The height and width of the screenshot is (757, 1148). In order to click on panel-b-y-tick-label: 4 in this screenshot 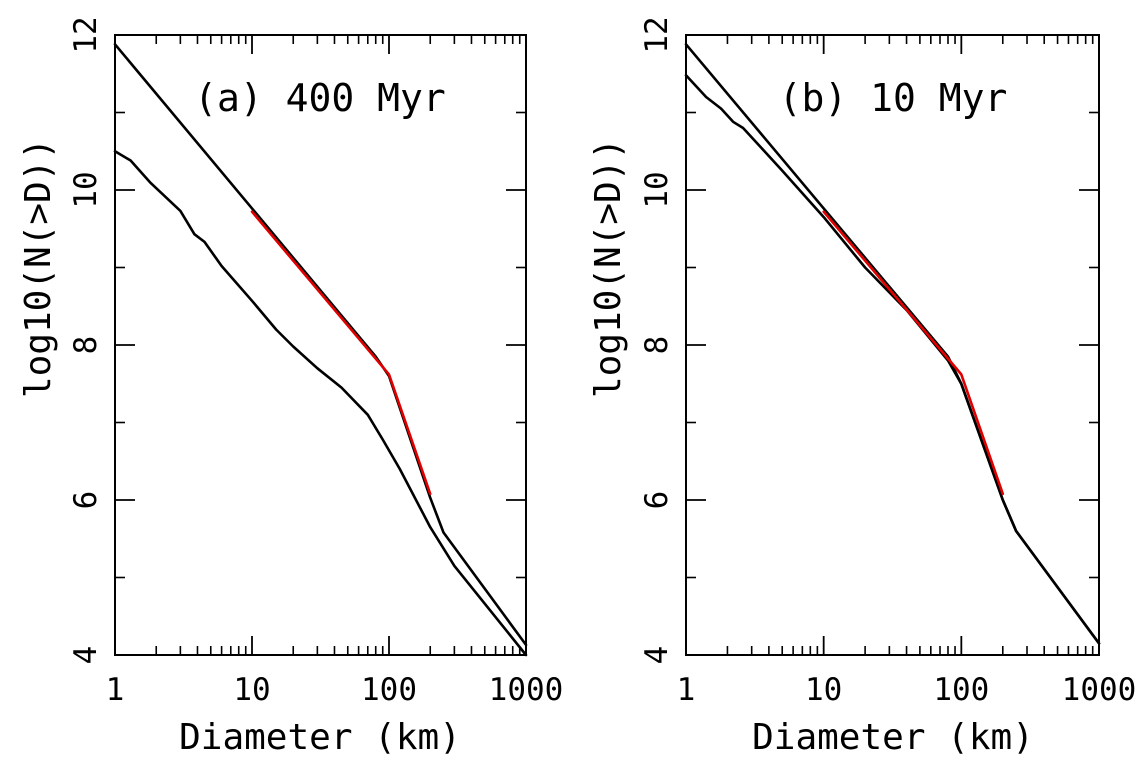, I will do `click(657, 655)`.